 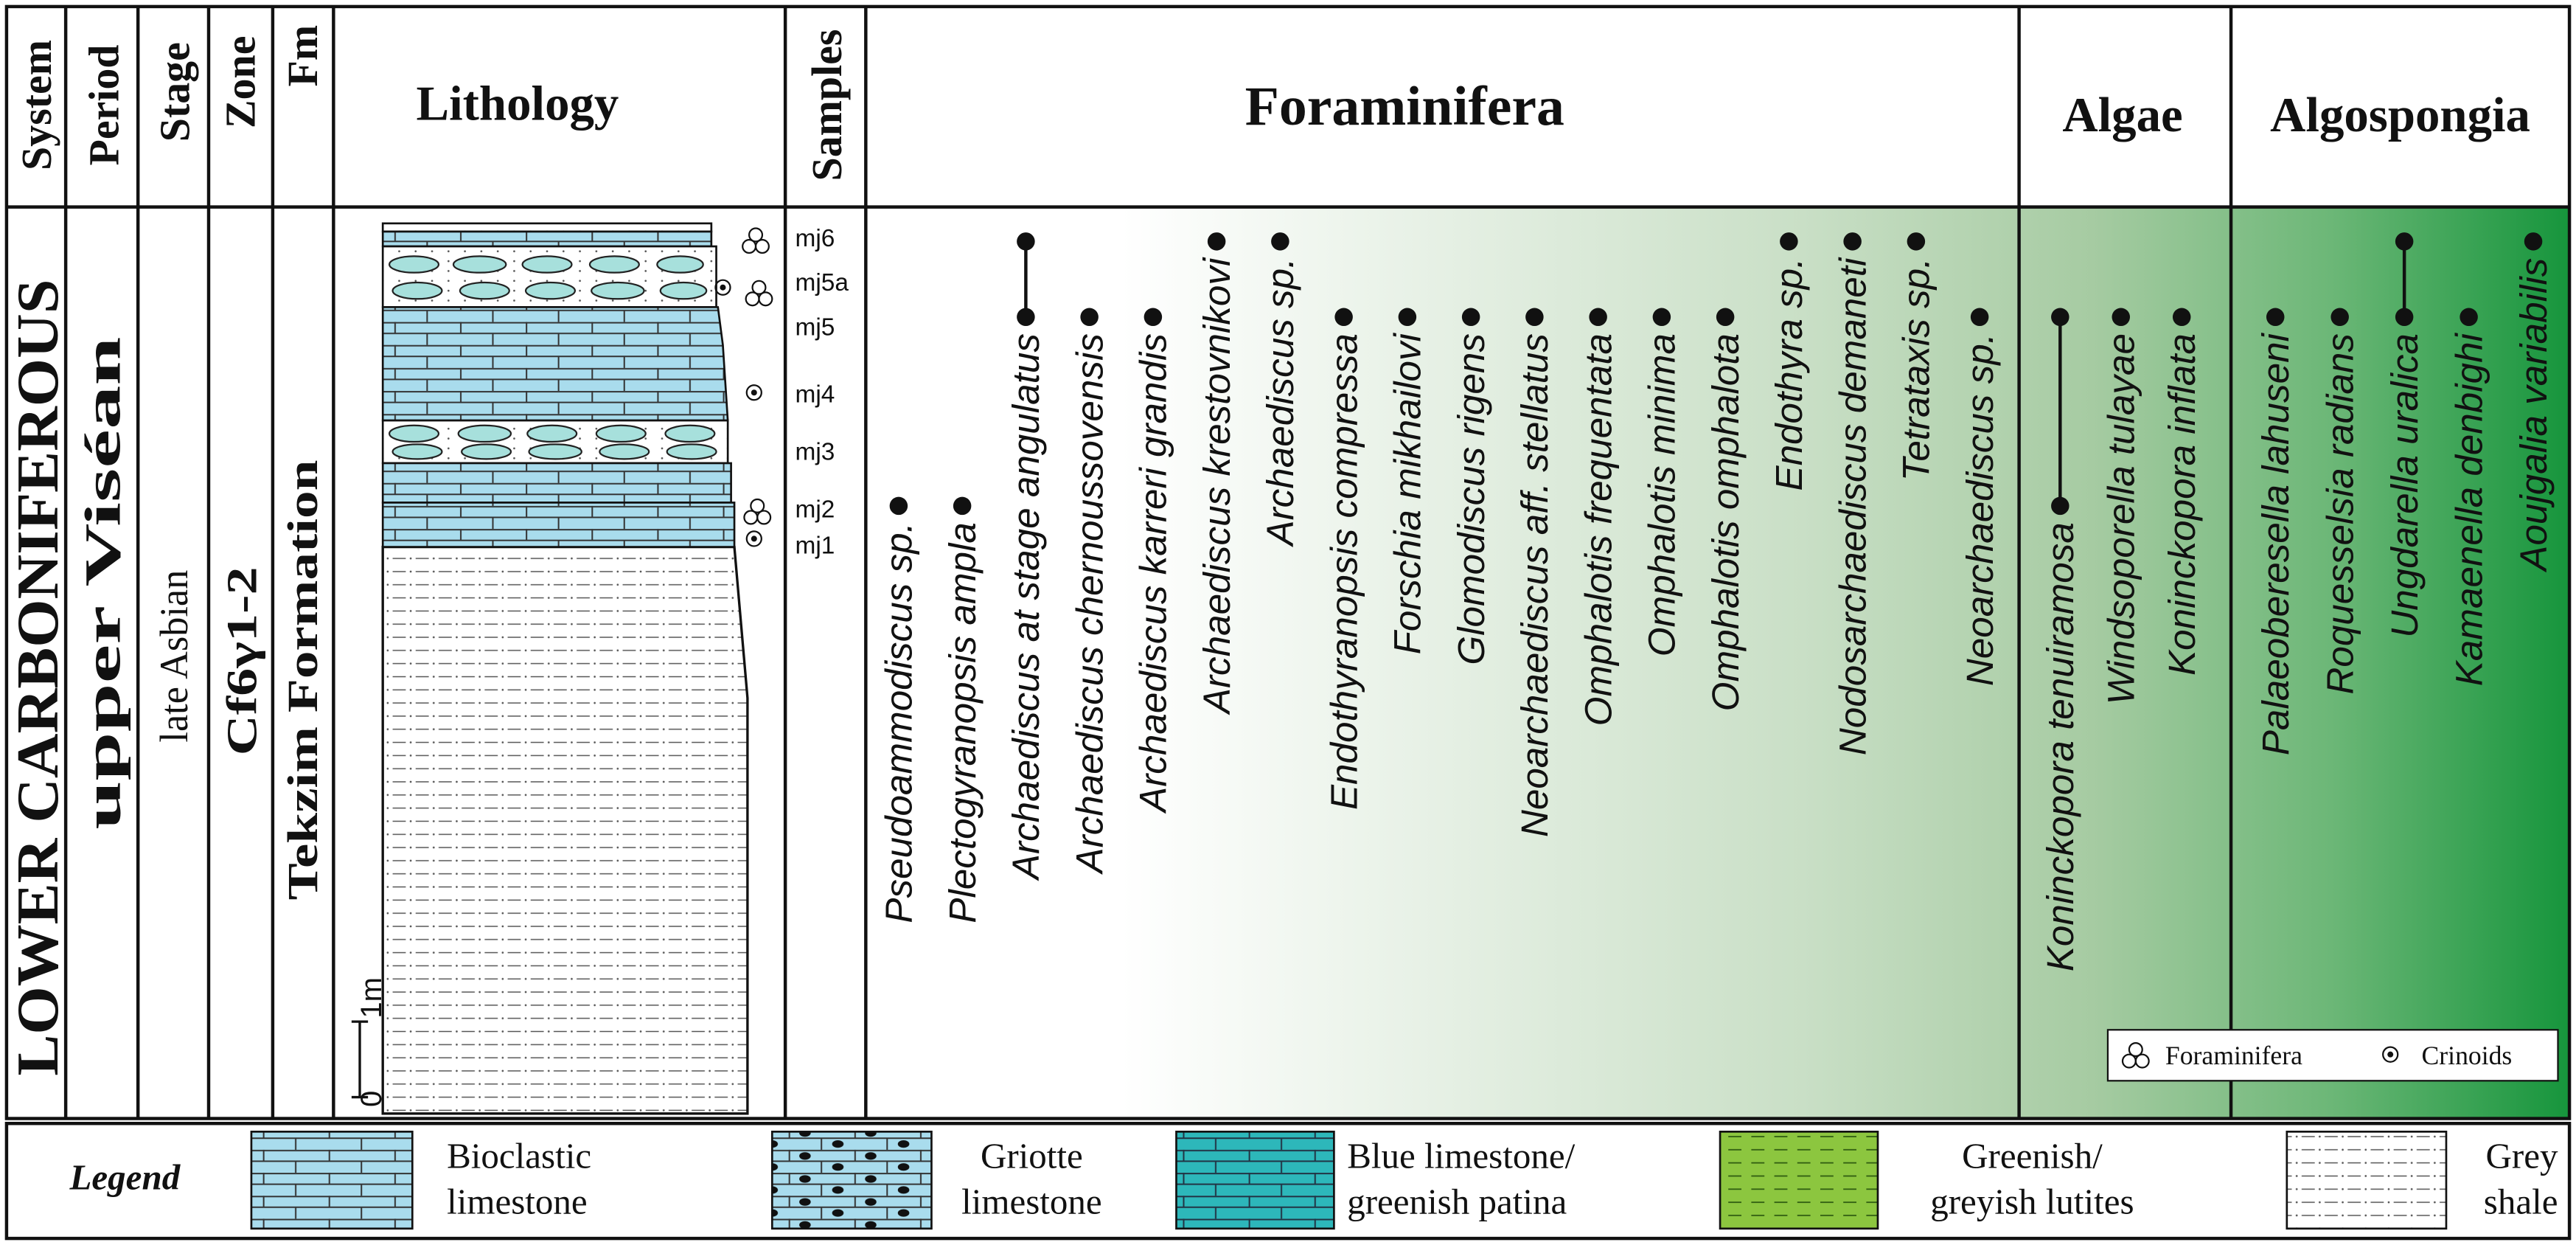 What do you see at coordinates (815, 239) in the screenshot?
I see `sample-label: mj6` at bounding box center [815, 239].